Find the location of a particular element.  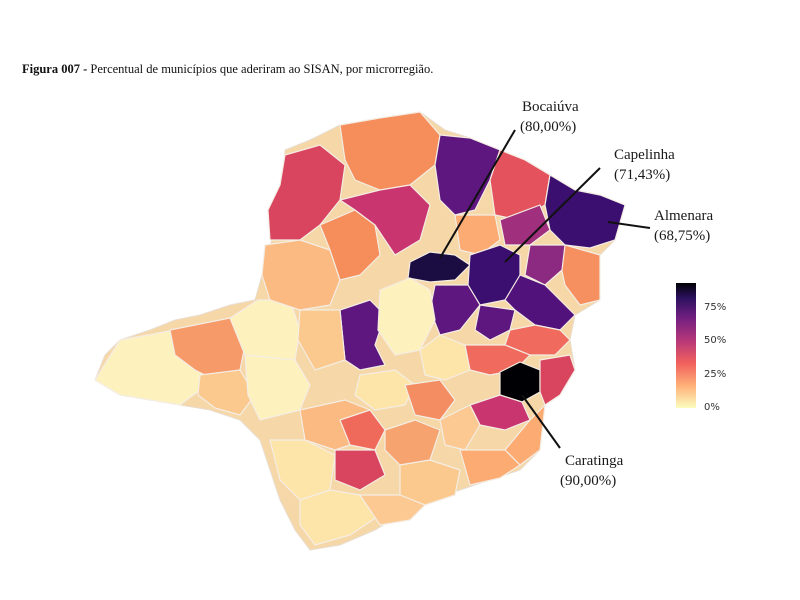

callout-line-capelinha is located at coordinates (552, 215).